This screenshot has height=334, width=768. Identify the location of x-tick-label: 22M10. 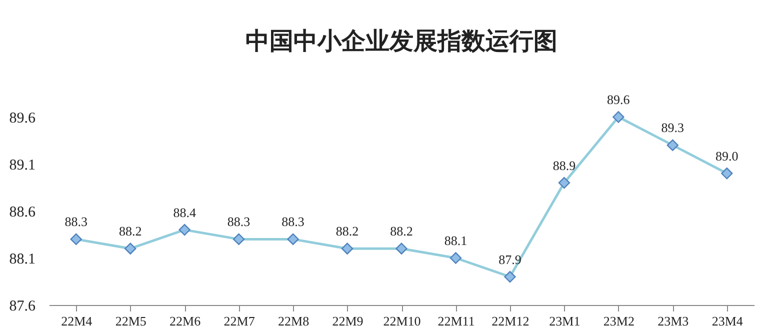
(402, 321).